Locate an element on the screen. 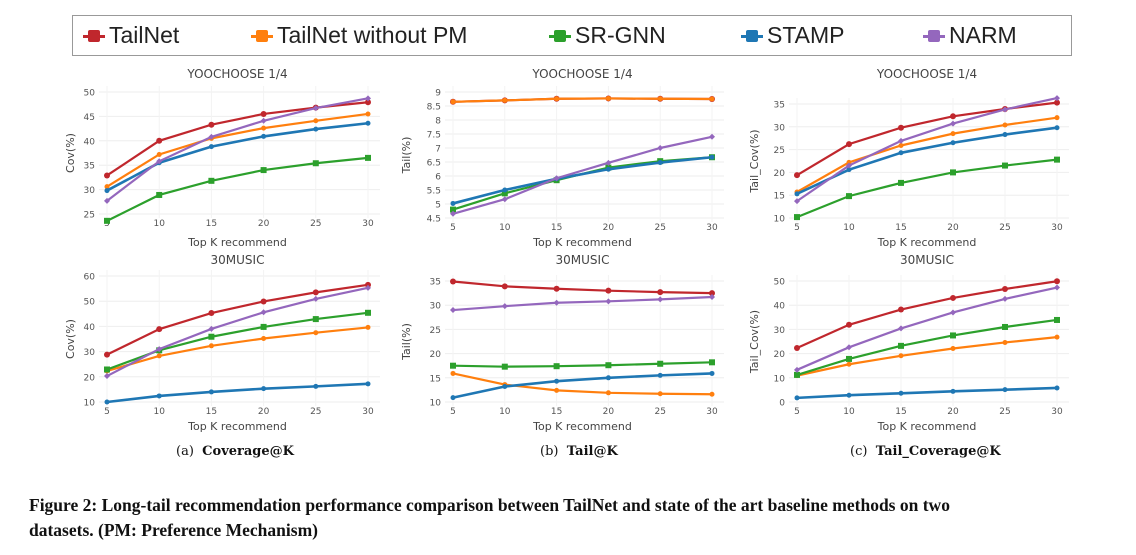 The height and width of the screenshot is (555, 1136). y-axis-label: Tail(%) is located at coordinates (406, 342).